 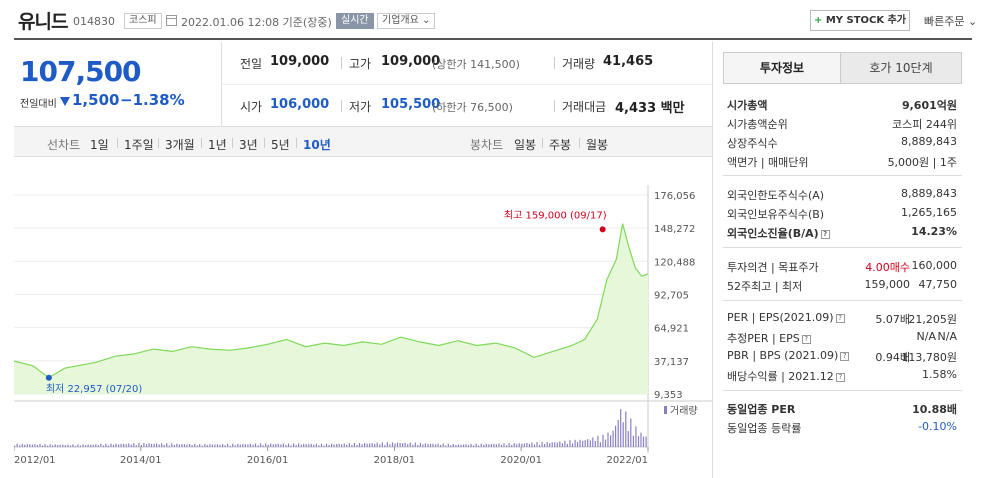 I want to click on period-5: 5년, so click(x=280, y=145).